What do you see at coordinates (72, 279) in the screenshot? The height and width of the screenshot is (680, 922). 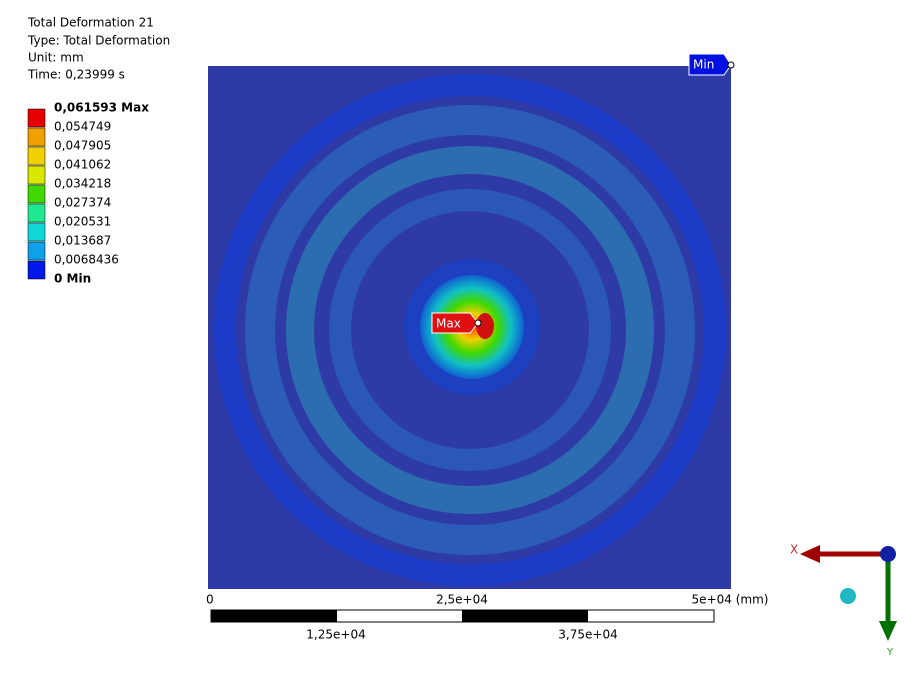 I see `legend-label: 0 Min` at bounding box center [72, 279].